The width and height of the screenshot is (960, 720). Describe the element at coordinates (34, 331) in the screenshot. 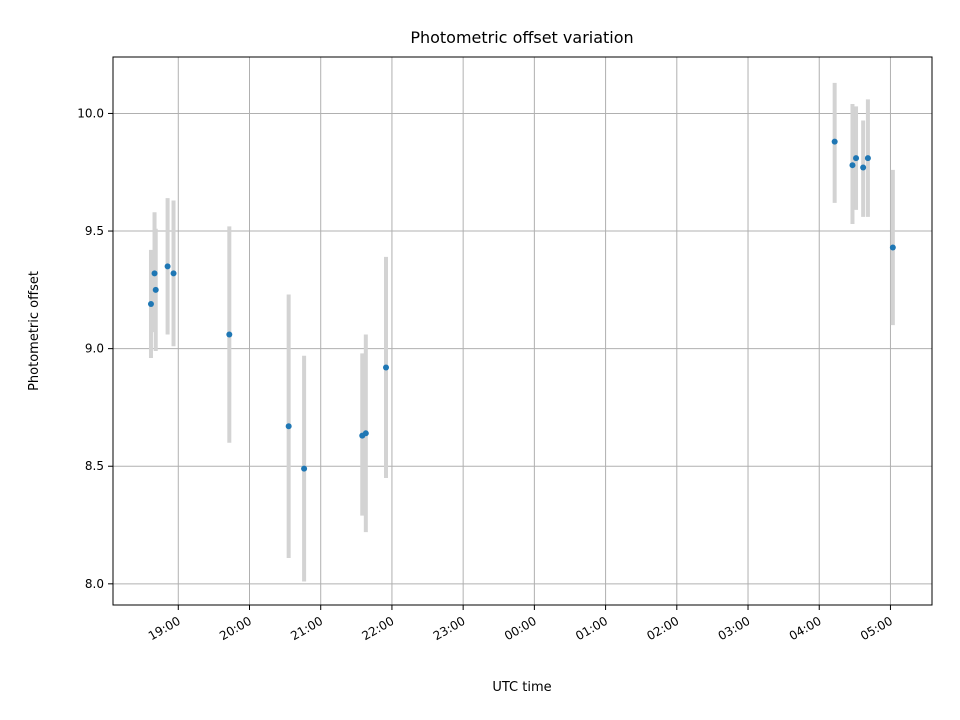

I see `y-axis-label: Photometric offset` at that location.